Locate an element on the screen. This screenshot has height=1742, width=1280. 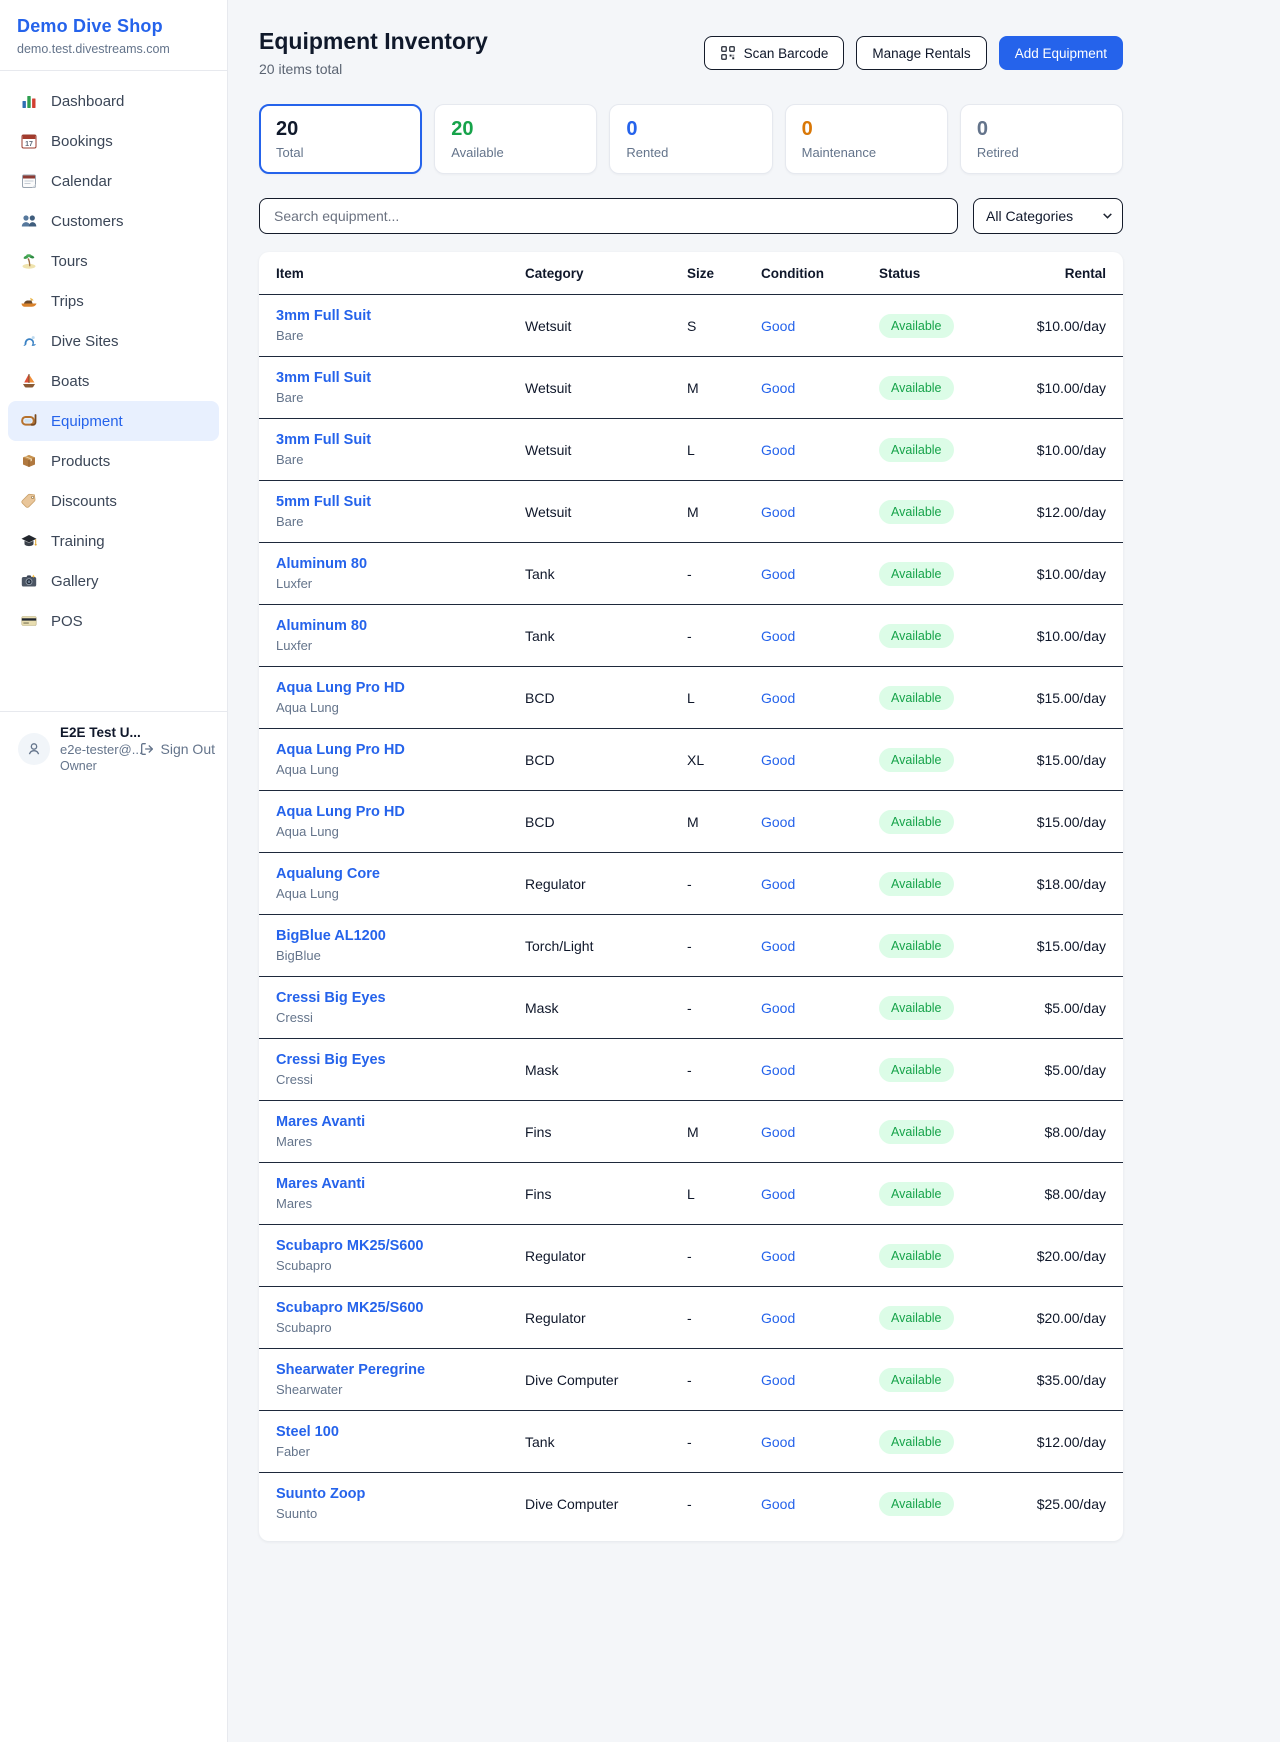
manage-rentals-button: Manage Rentals is located at coordinates (921, 53).